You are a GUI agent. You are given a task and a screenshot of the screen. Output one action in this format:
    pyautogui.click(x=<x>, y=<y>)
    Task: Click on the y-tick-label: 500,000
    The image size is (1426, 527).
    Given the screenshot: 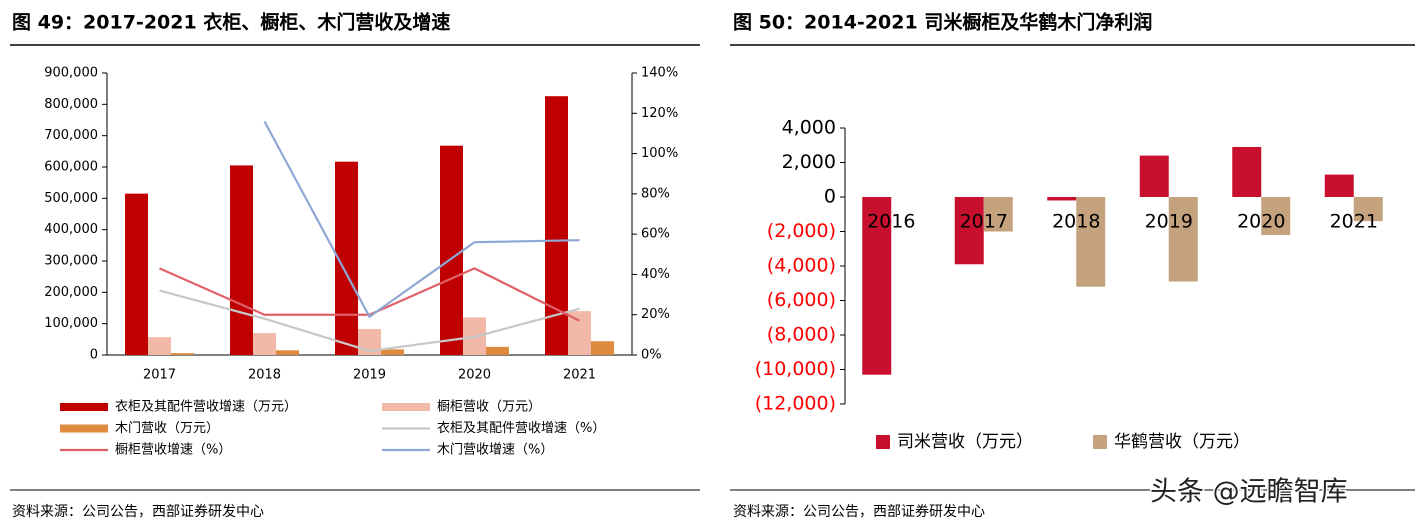 What is the action you would take?
    pyautogui.click(x=71, y=198)
    